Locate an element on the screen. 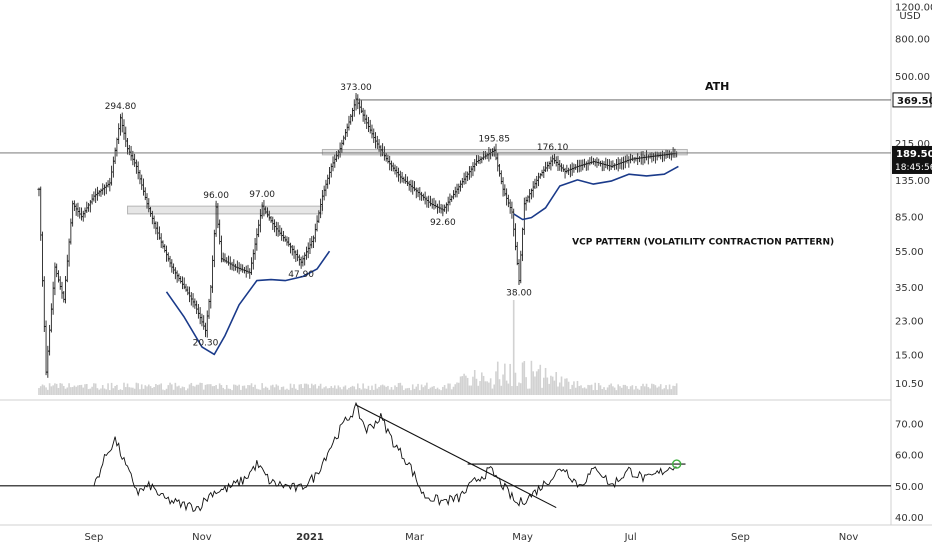 This screenshot has height=554, width=932. ath-price-tag-label: 369.50 is located at coordinates (914, 101).